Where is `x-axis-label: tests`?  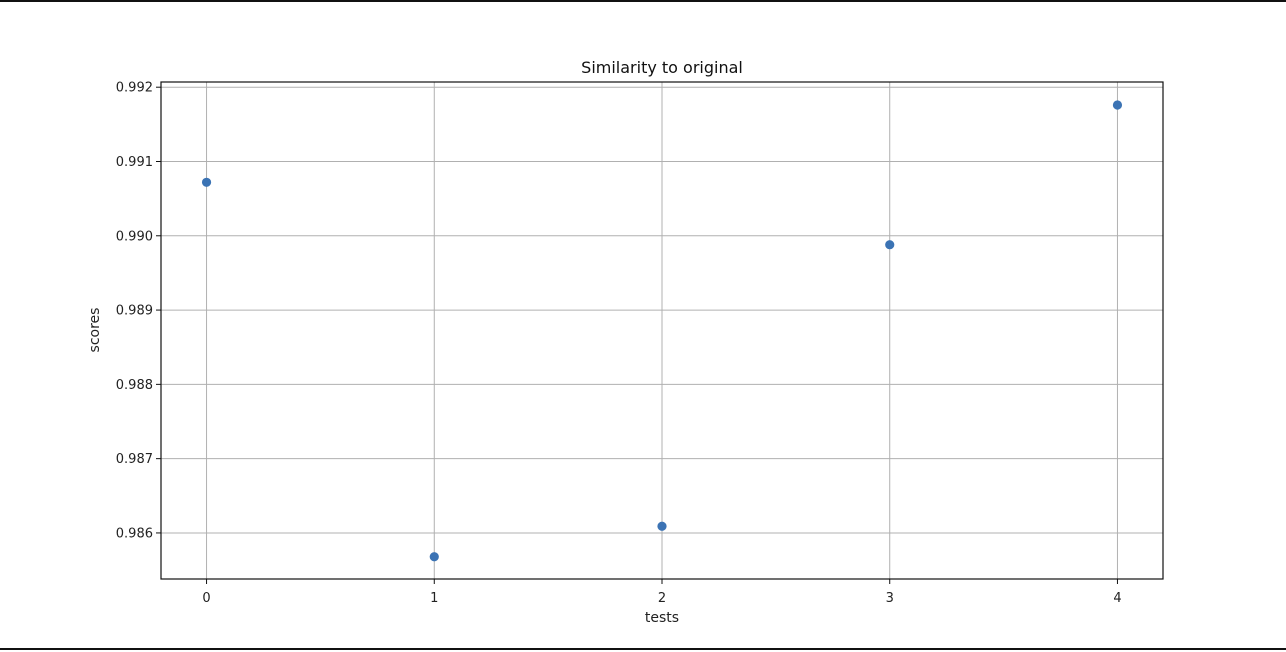 x-axis-label: tests is located at coordinates (662, 618).